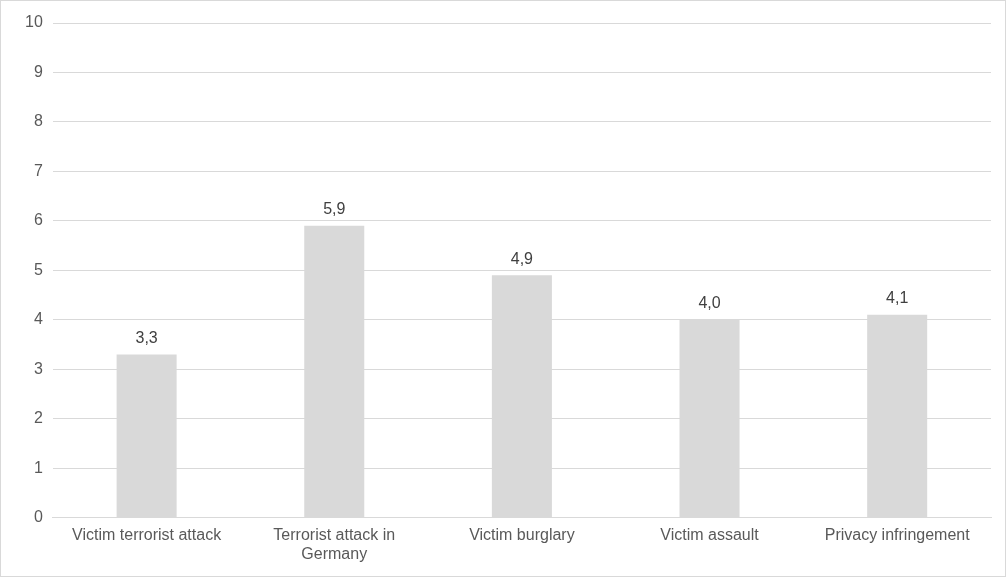  What do you see at coordinates (38, 418) in the screenshot?
I see `y-tick-label: 2` at bounding box center [38, 418].